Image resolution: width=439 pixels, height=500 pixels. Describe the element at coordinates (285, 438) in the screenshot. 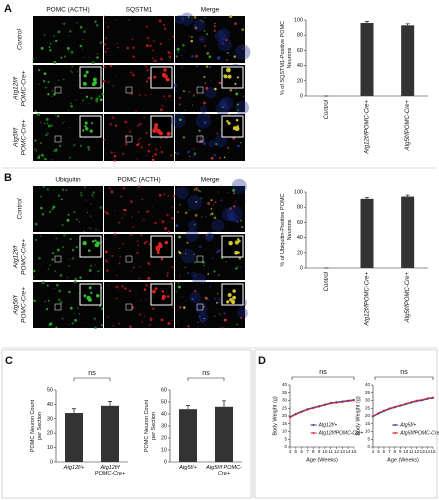

I see `y-tick-label: 5` at that location.